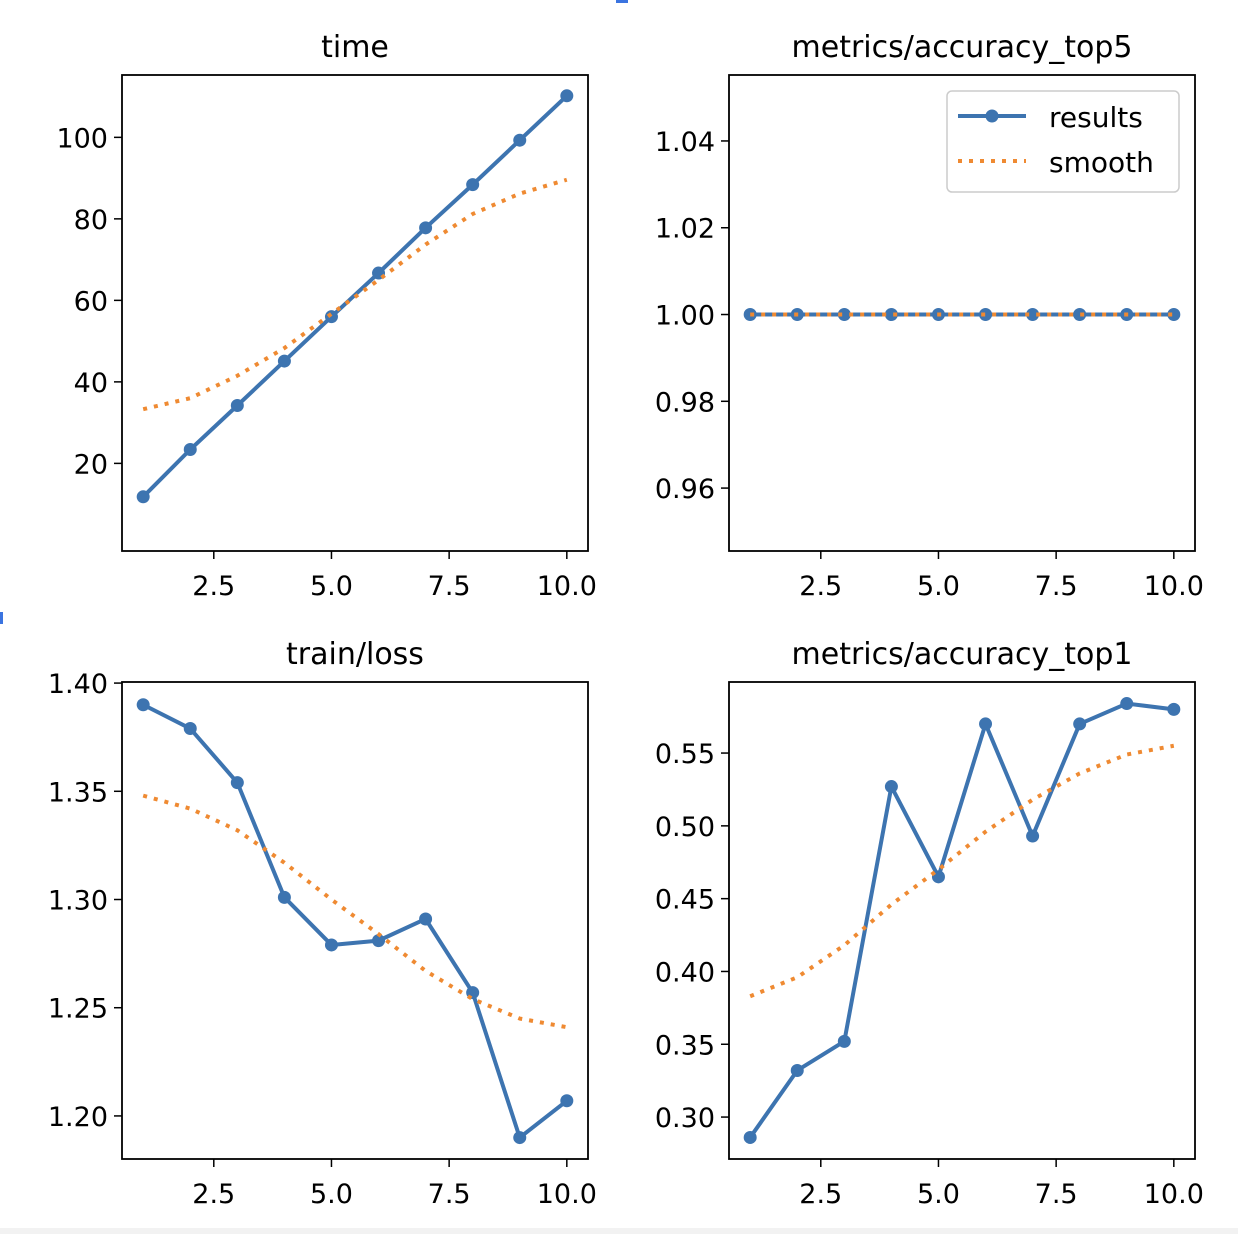 The height and width of the screenshot is (1234, 1238). I want to click on y-tick-label: 1.30, so click(78, 901).